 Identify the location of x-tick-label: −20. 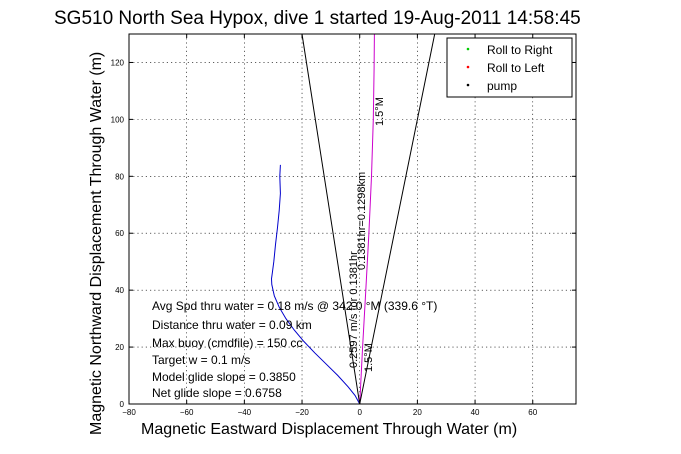
(302, 412).